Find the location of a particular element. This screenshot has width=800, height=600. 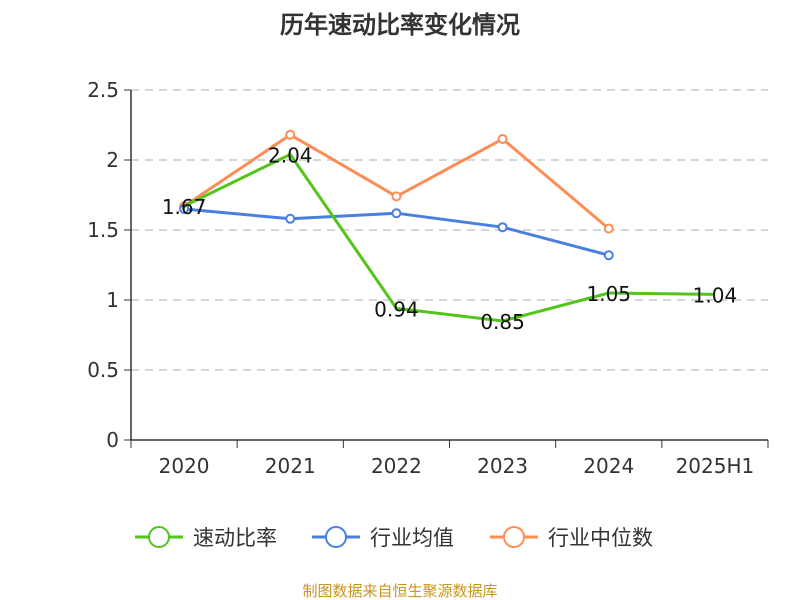

x-tick-label: 2021 is located at coordinates (290, 466).